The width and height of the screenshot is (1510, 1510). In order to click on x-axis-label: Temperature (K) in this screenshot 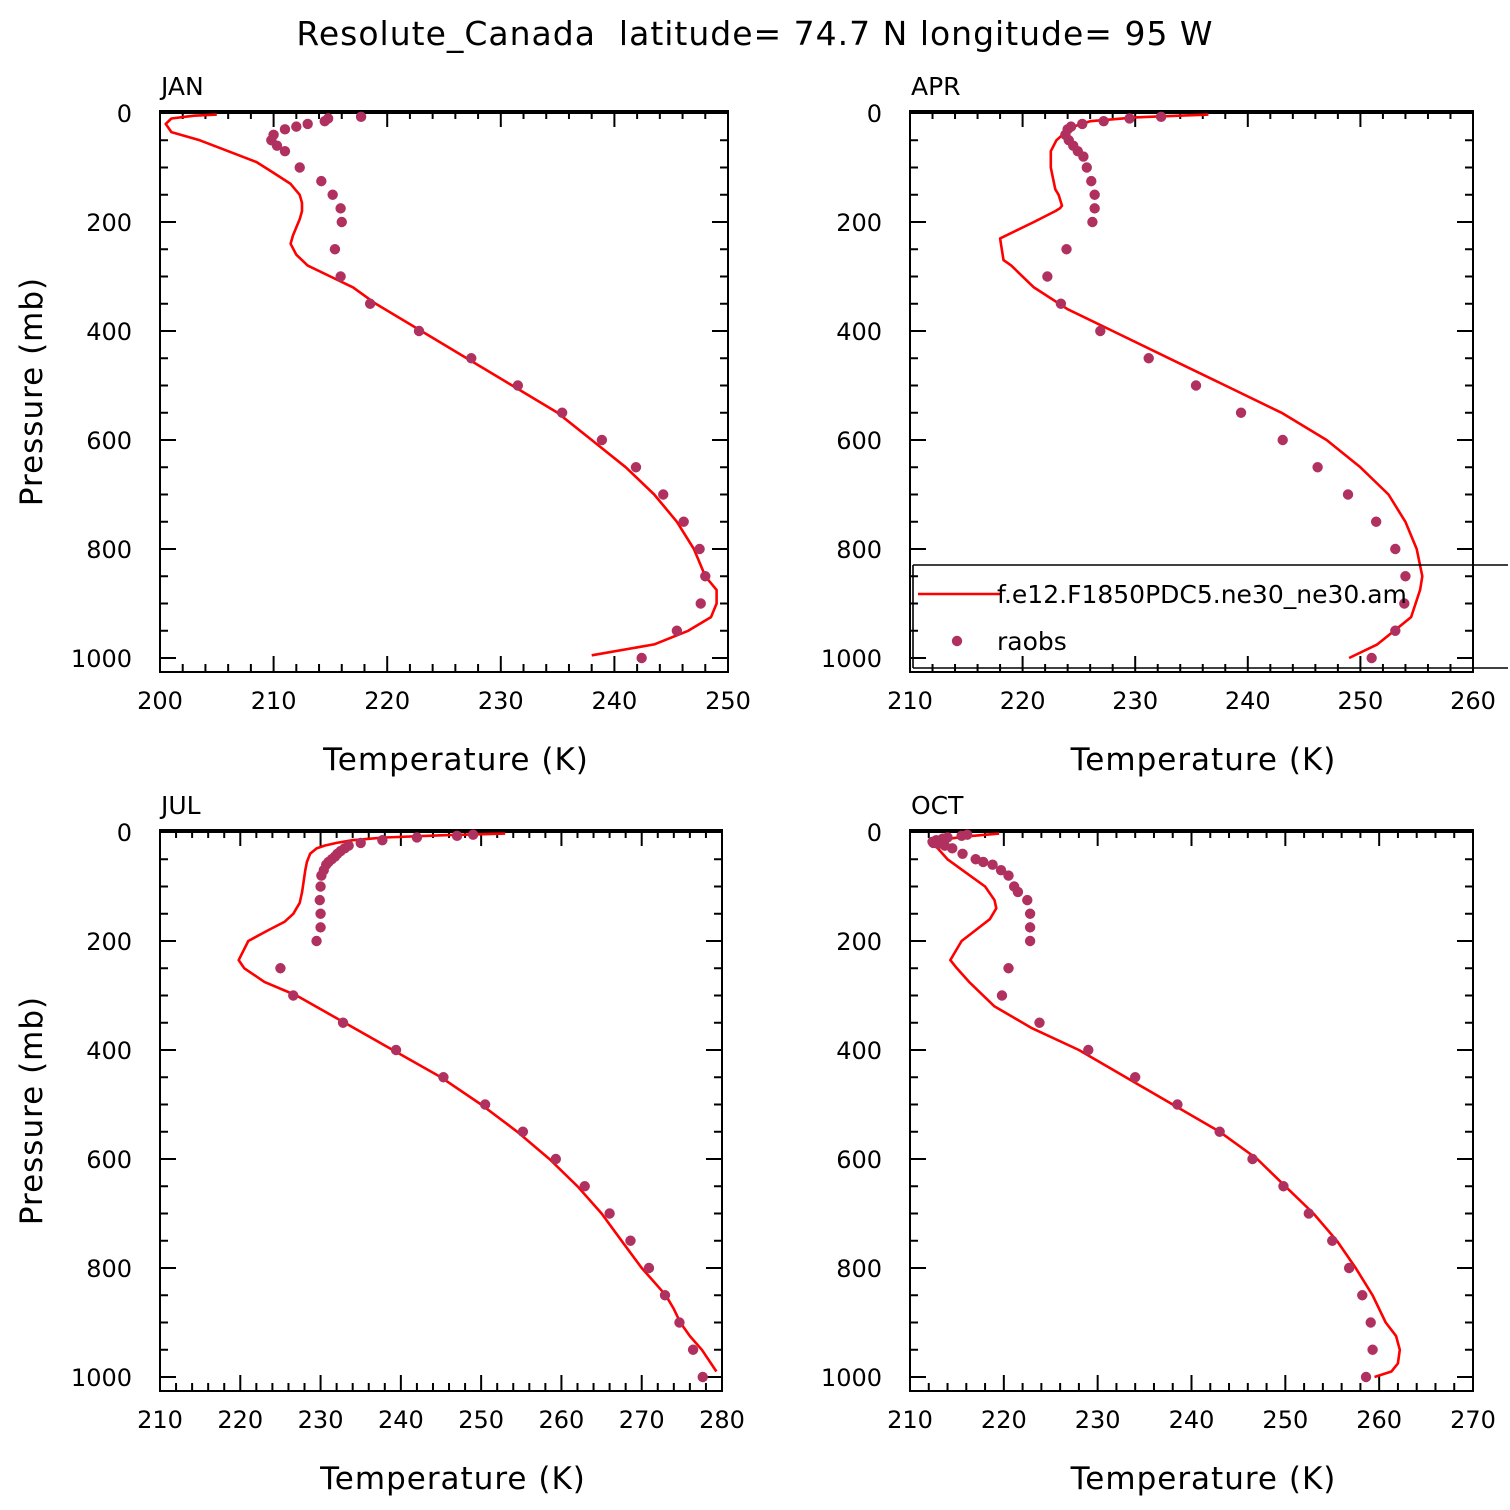, I will do `click(1203, 760)`.